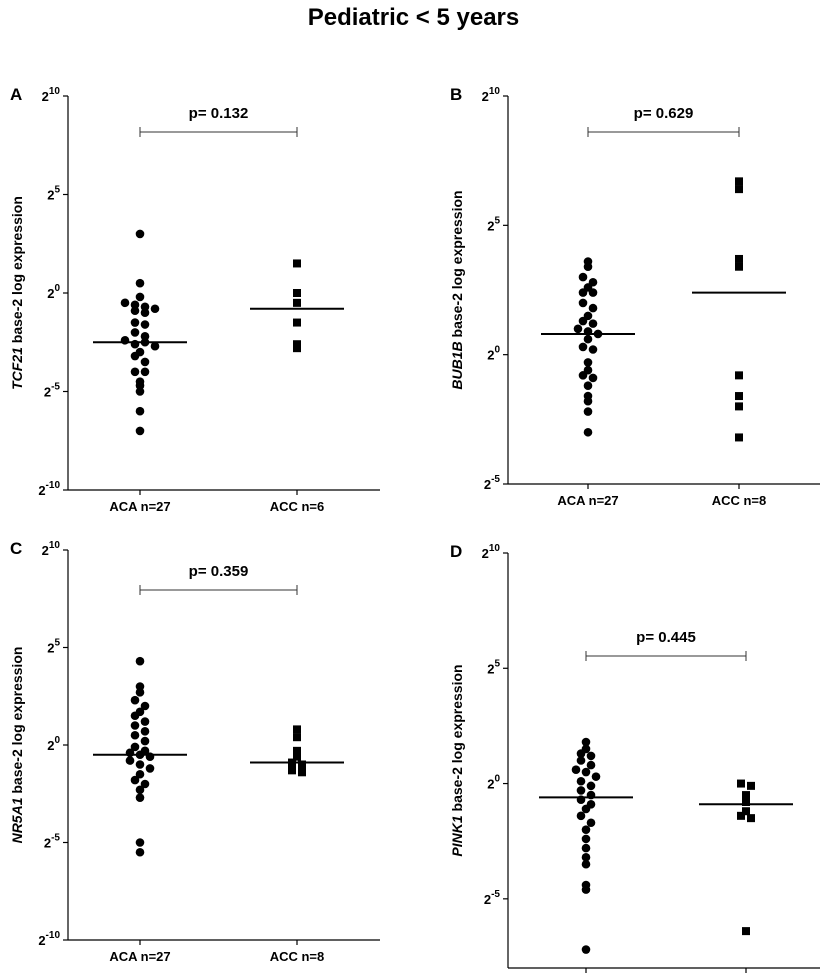  I want to click on x-tick-label: ACC n=6, so click(297, 506).